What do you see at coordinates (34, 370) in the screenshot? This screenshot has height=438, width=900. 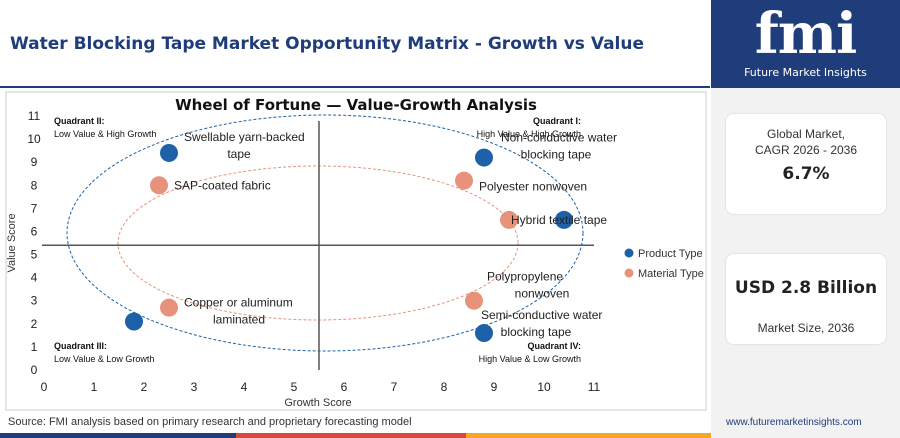 I see `y-tick-label: 0` at bounding box center [34, 370].